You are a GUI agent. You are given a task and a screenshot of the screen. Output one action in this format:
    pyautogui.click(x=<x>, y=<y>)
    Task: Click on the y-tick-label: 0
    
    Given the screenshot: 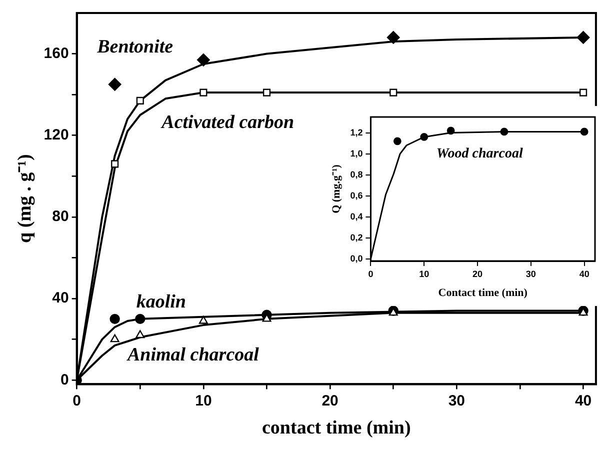 What is the action you would take?
    pyautogui.click(x=64, y=379)
    